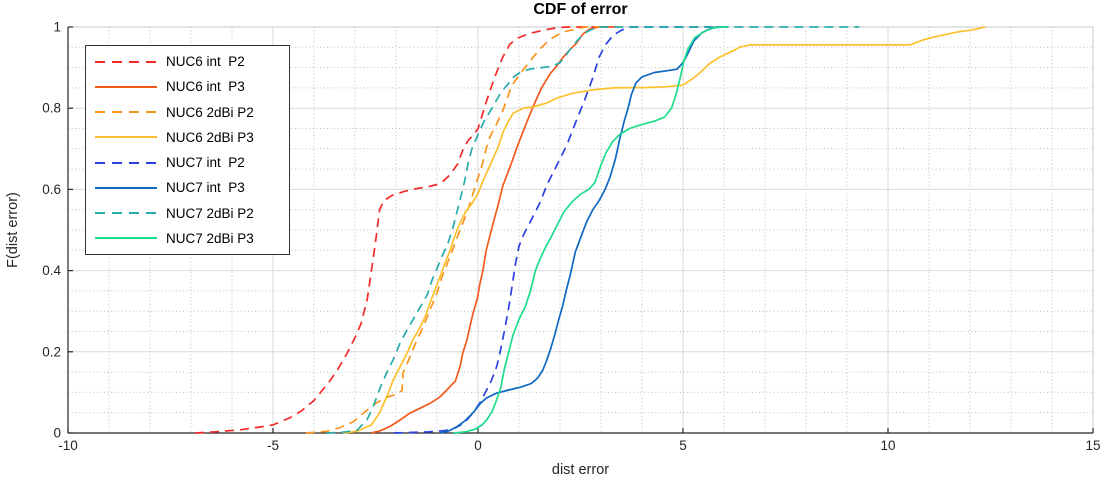  Describe the element at coordinates (273, 445) in the screenshot. I see `x-tick-label: -5` at that location.